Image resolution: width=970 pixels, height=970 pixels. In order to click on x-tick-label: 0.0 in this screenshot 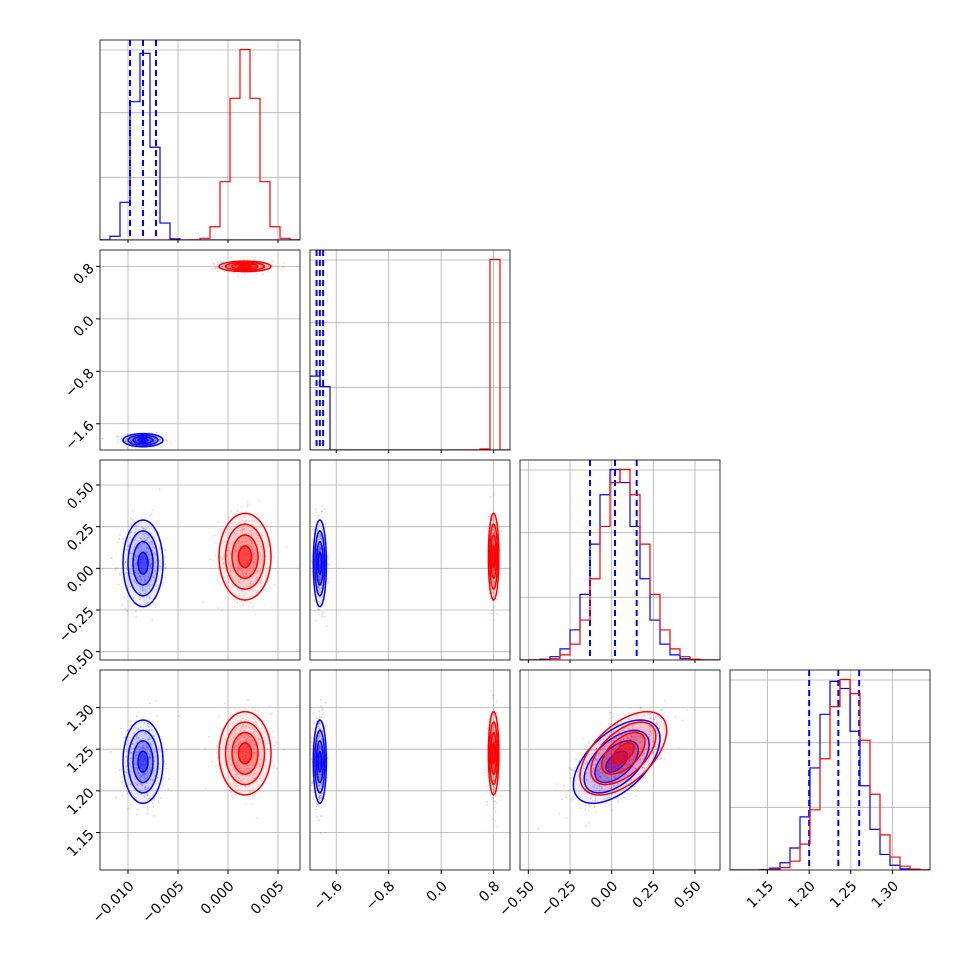, I will do `click(437, 891)`.